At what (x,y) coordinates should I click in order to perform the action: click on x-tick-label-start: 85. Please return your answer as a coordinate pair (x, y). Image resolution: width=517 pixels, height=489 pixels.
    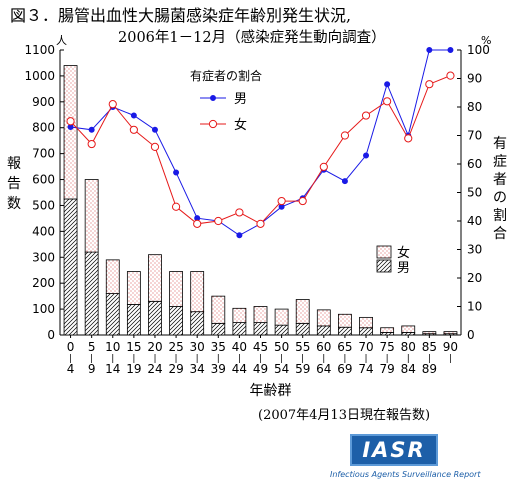
    Looking at the image, I should click on (429, 347).